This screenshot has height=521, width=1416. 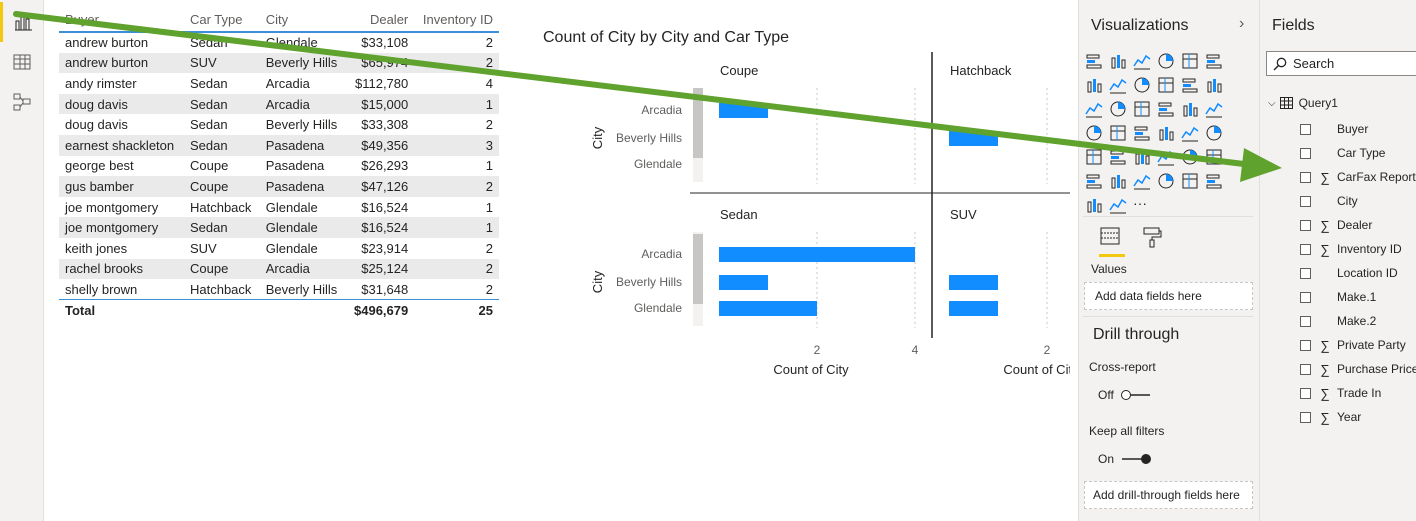 I want to click on field-item: Car Type, so click(x=1342, y=153).